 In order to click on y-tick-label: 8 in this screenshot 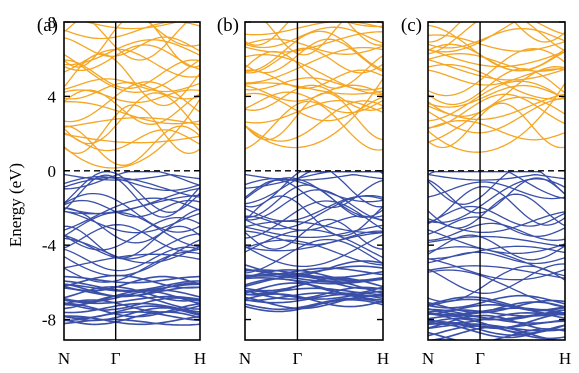, I will do `click(52, 22)`.